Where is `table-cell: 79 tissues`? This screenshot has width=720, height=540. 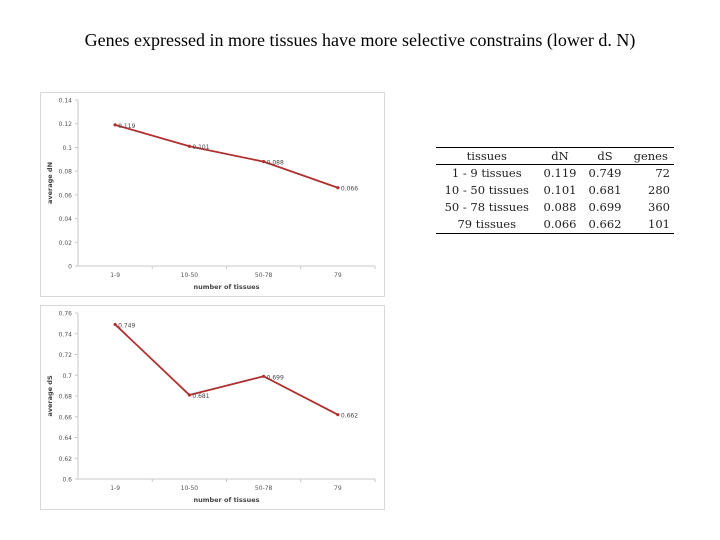 table-cell: 79 tissues is located at coordinates (486, 224).